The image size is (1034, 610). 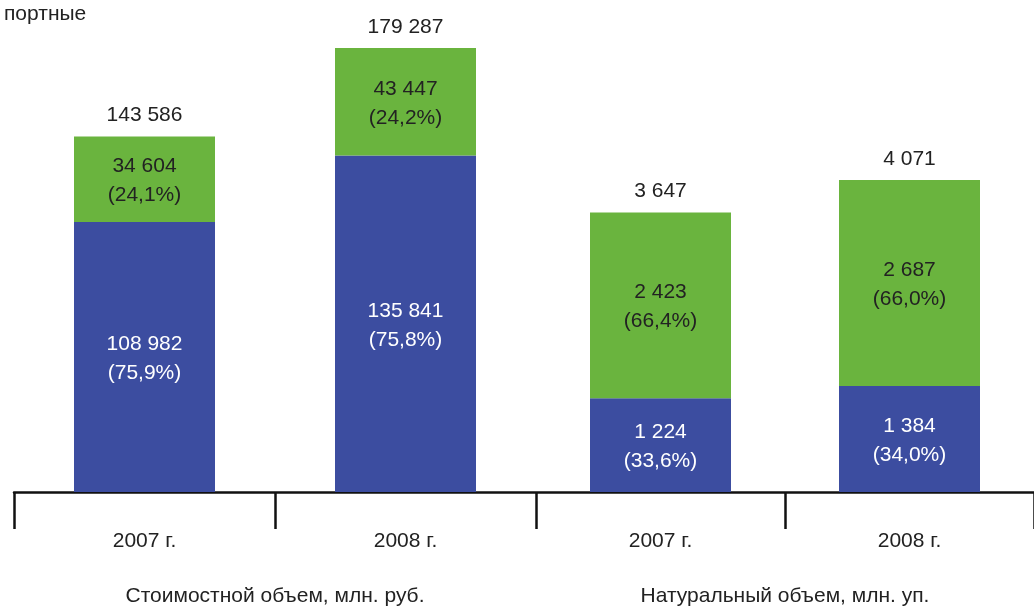 I want to click on data-label: 2 423 (66,4%), so click(x=660, y=305).